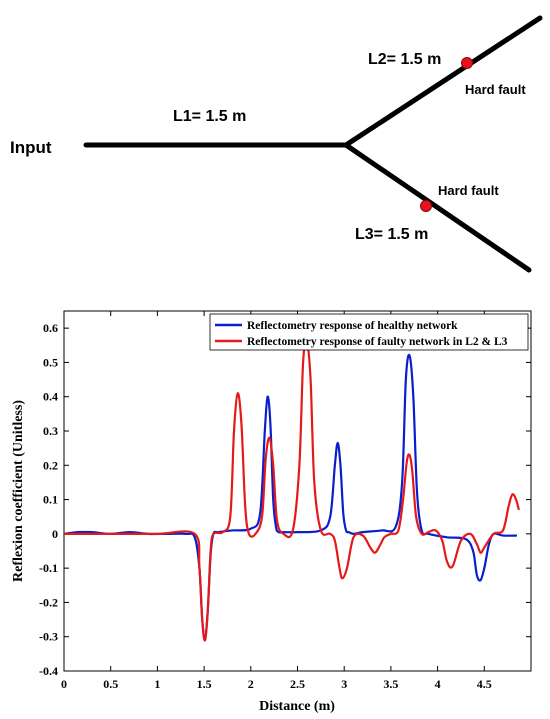 This screenshot has height=719, width=550. Describe the element at coordinates (157, 684) in the screenshot. I see `x-tick-label: 1` at that location.